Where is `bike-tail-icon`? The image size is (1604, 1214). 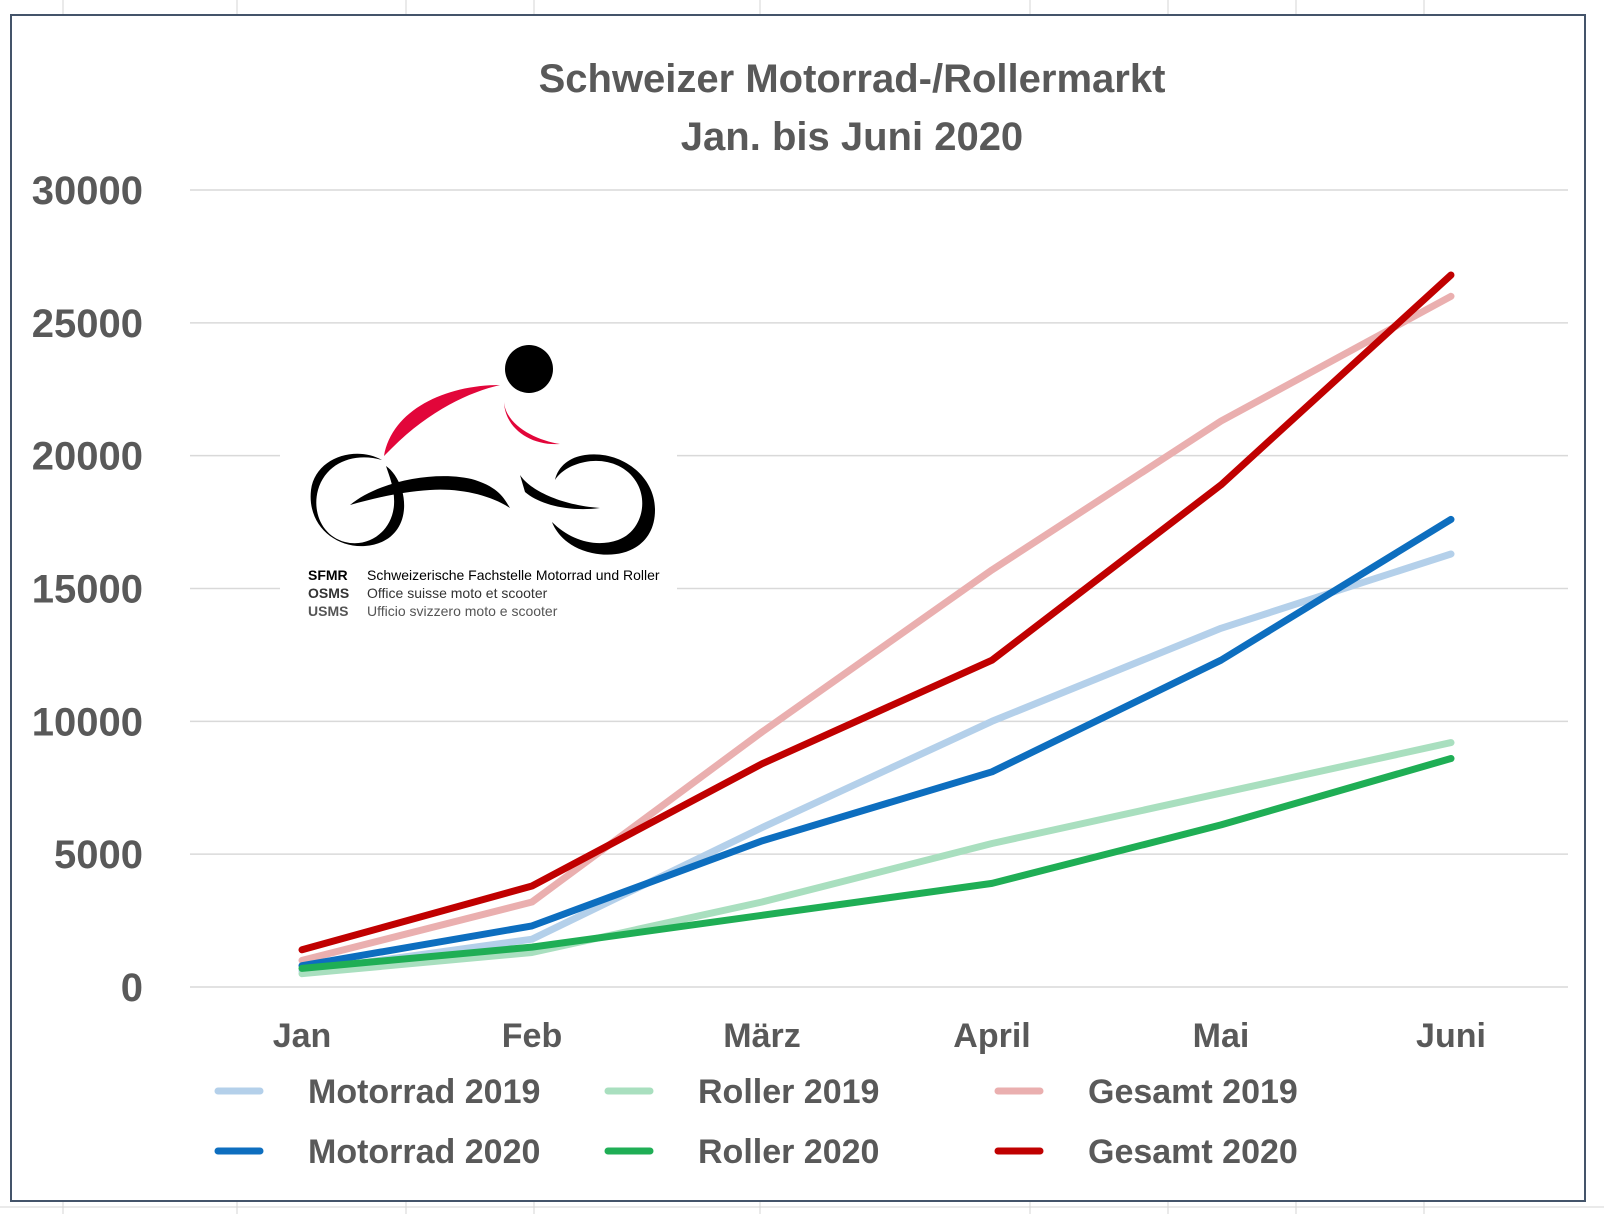 bike-tail-icon is located at coordinates (560, 492).